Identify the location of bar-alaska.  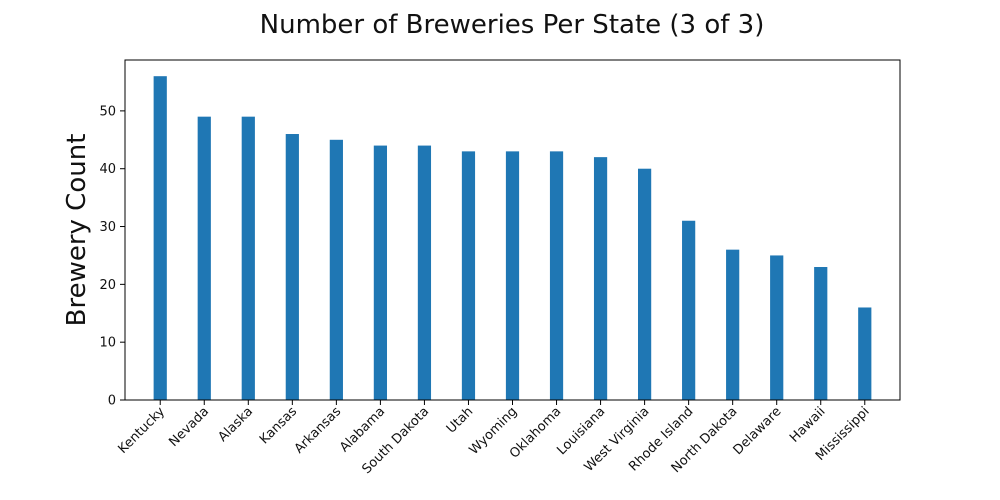
(248, 258).